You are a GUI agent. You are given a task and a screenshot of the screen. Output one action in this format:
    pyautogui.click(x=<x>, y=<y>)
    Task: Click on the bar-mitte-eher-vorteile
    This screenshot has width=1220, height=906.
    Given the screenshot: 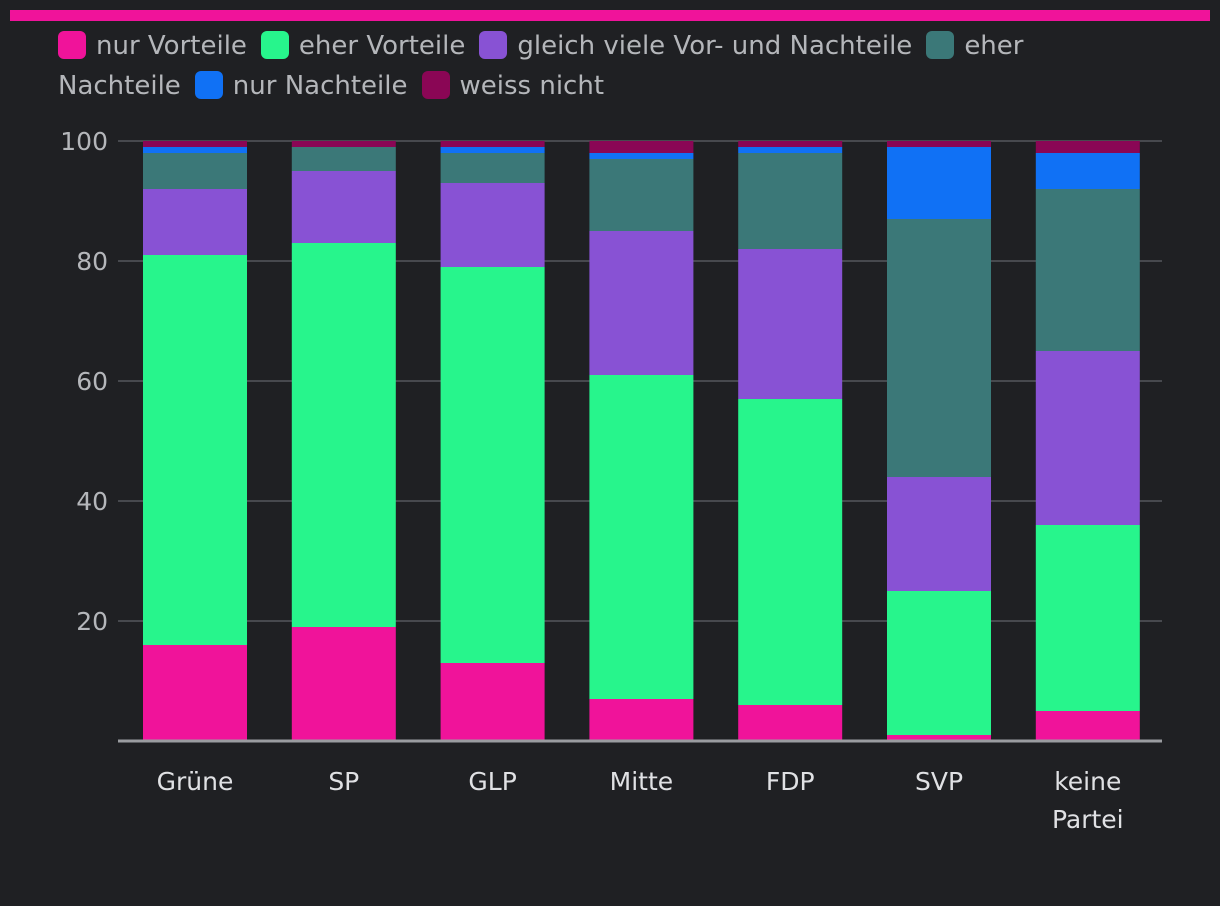 What is the action you would take?
    pyautogui.click(x=641, y=537)
    